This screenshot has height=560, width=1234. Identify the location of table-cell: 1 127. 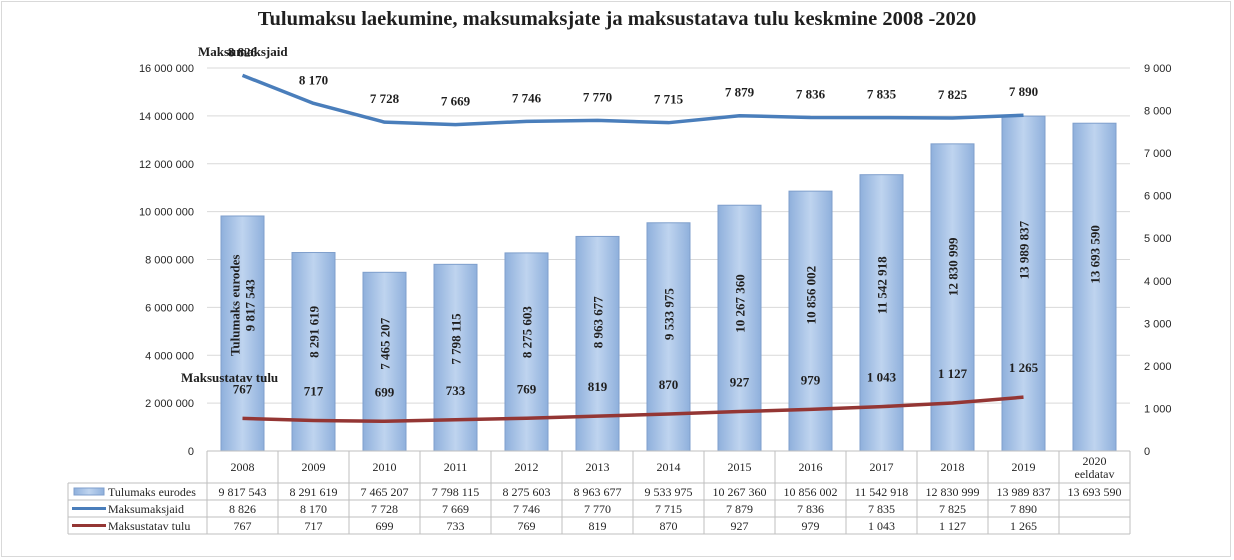
(952, 526).